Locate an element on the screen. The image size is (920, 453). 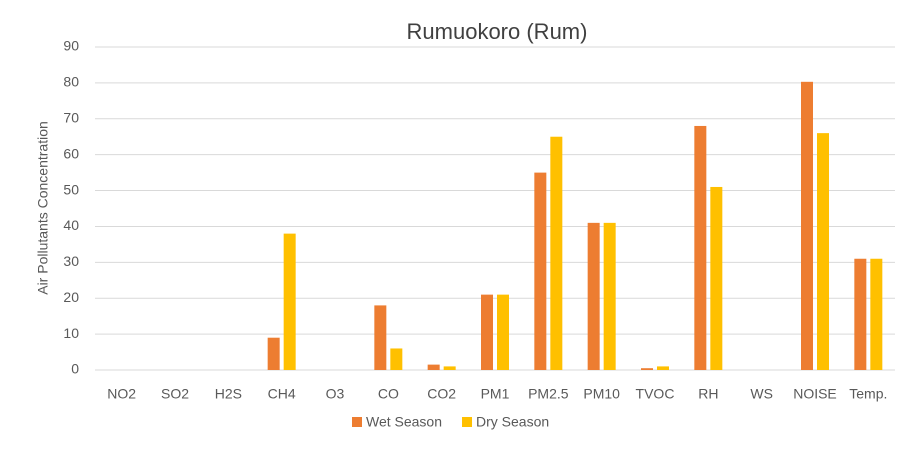
x-tick-label: CO is located at coordinates (388, 394).